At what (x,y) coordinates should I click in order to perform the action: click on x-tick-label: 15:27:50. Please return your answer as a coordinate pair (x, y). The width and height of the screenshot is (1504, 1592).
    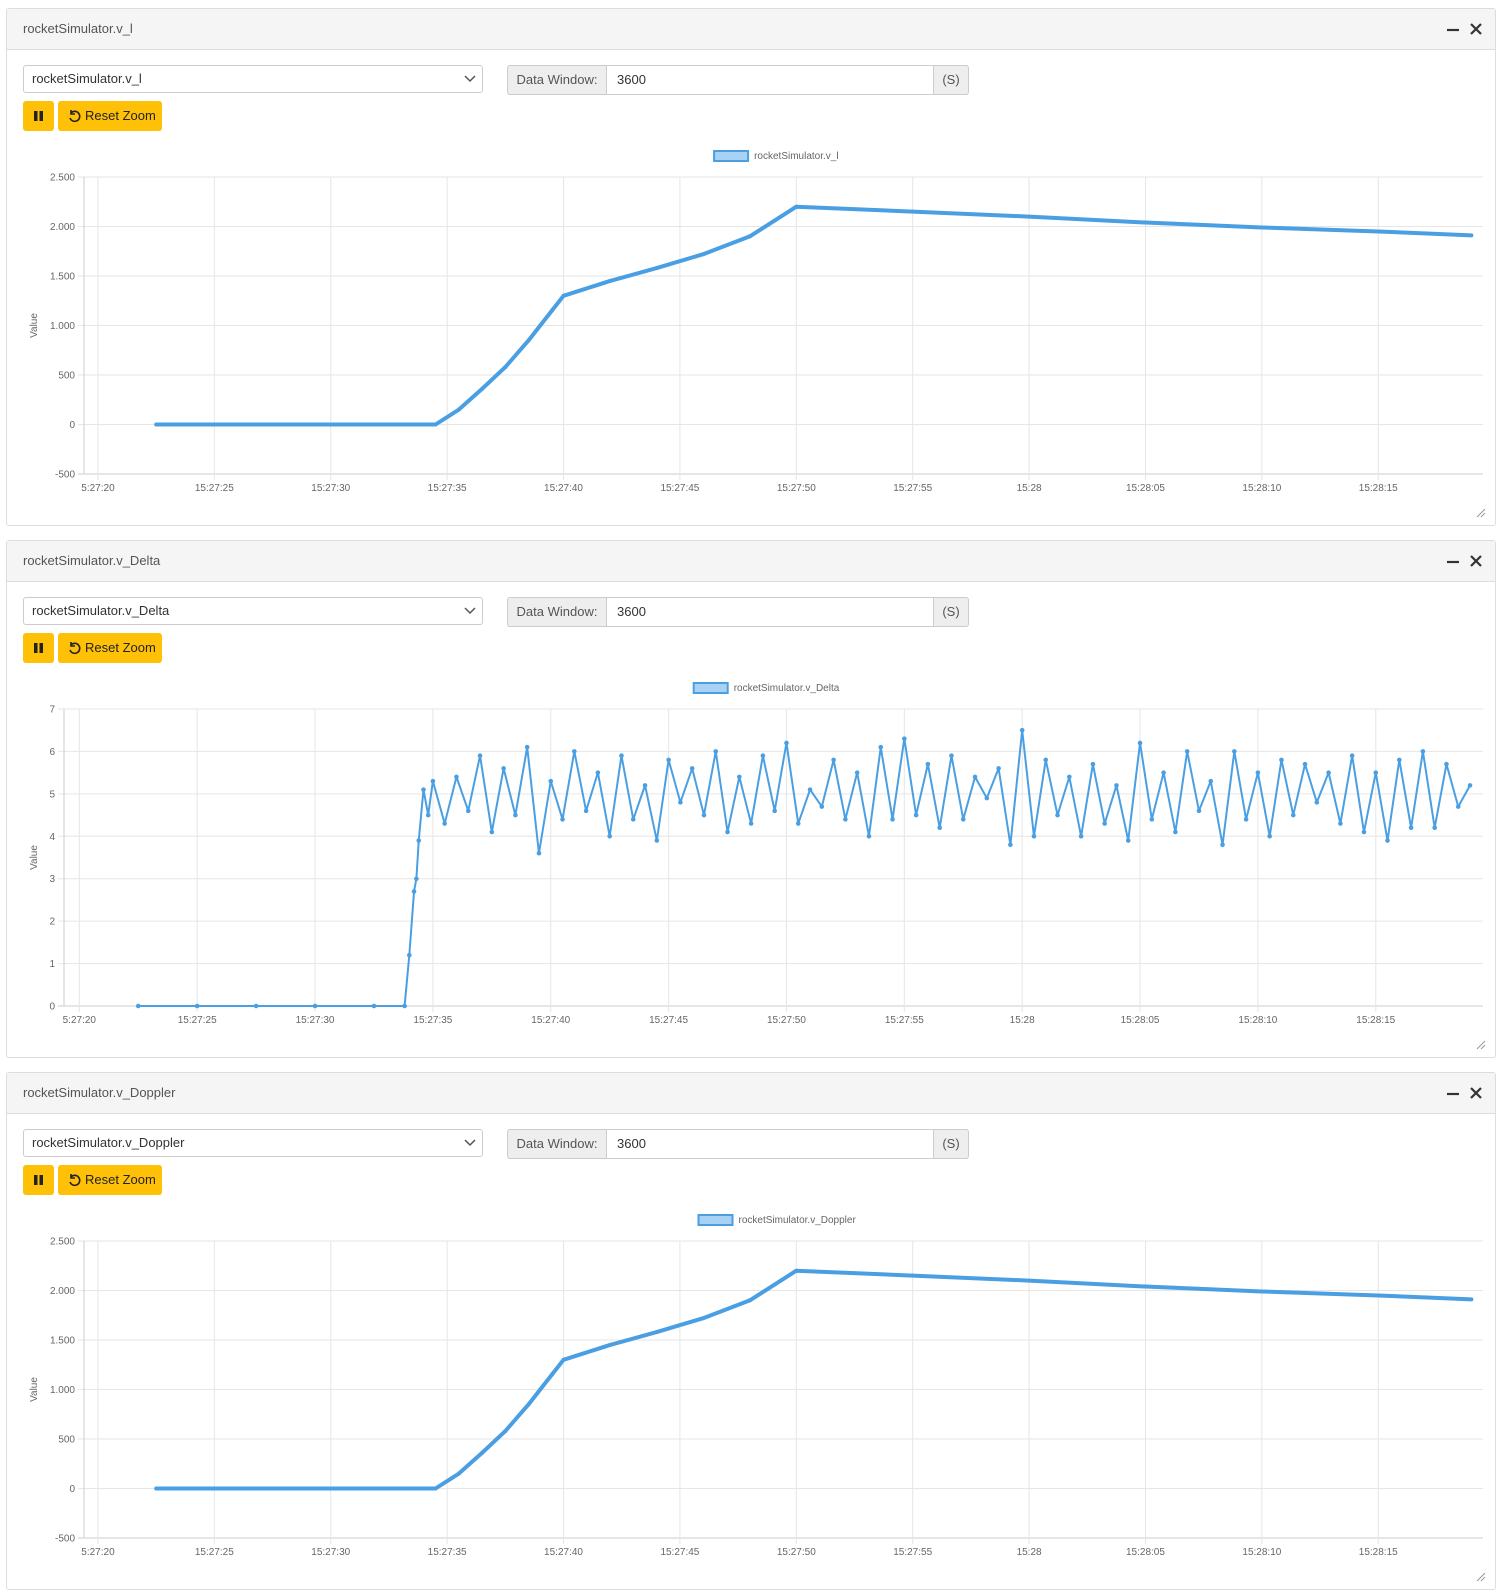
    Looking at the image, I should click on (796, 1552).